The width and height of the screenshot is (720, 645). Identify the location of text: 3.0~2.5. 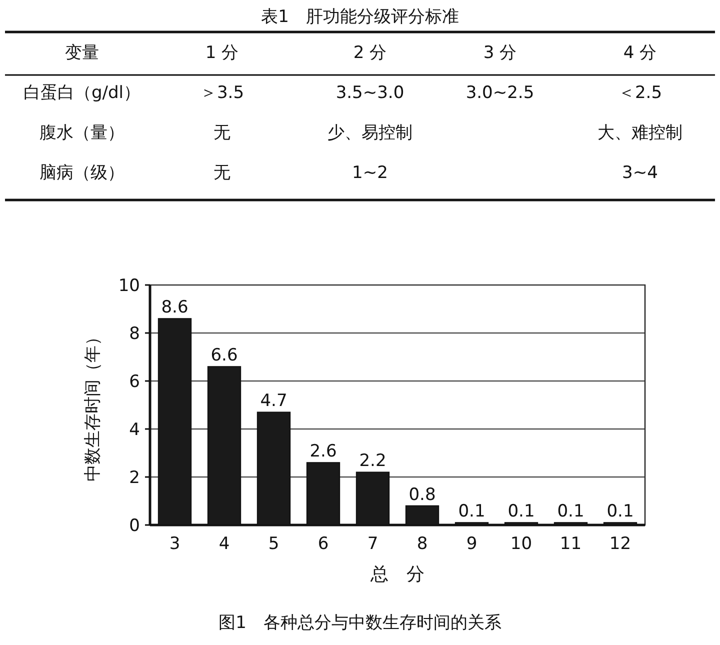
(500, 93).